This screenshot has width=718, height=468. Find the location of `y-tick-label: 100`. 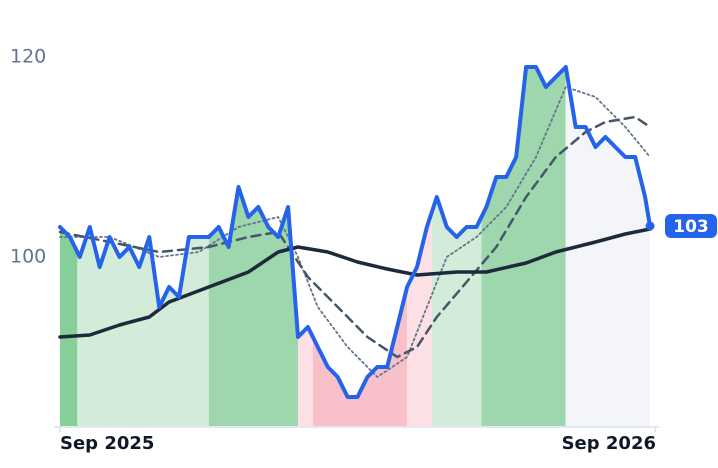

y-tick-label: 100 is located at coordinates (28, 257).